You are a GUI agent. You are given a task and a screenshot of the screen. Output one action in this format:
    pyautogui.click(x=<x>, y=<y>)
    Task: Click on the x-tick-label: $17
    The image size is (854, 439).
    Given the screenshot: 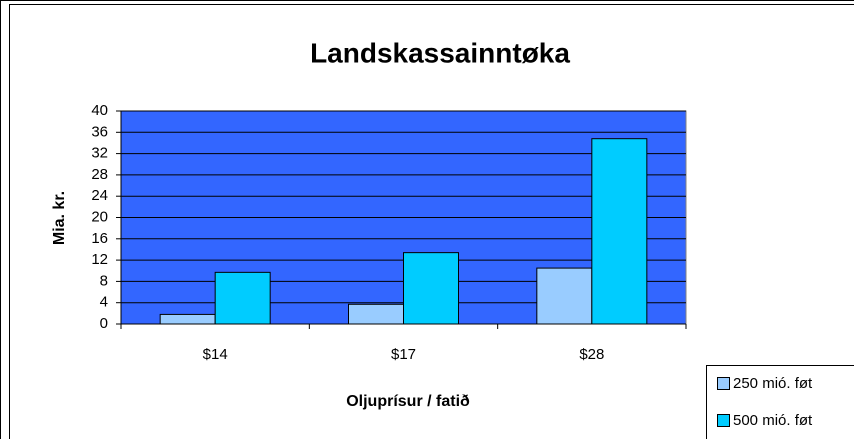 What is the action you would take?
    pyautogui.click(x=403, y=354)
    